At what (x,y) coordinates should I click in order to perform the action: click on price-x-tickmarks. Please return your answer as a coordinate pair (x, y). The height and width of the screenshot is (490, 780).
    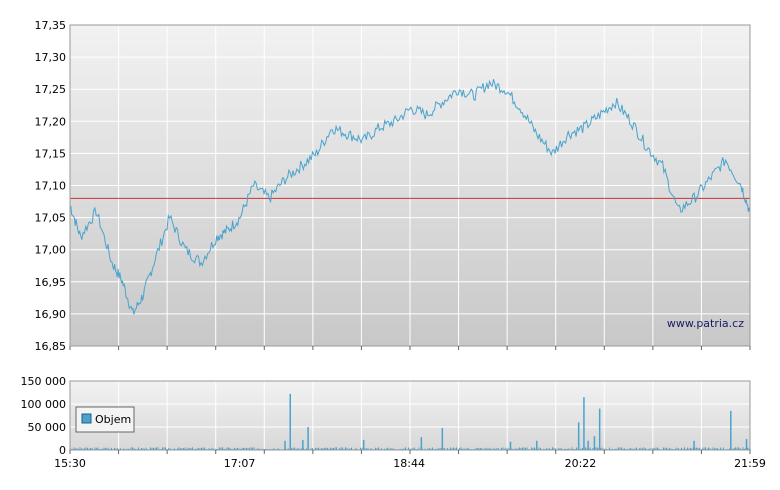
    Looking at the image, I should click on (410, 348).